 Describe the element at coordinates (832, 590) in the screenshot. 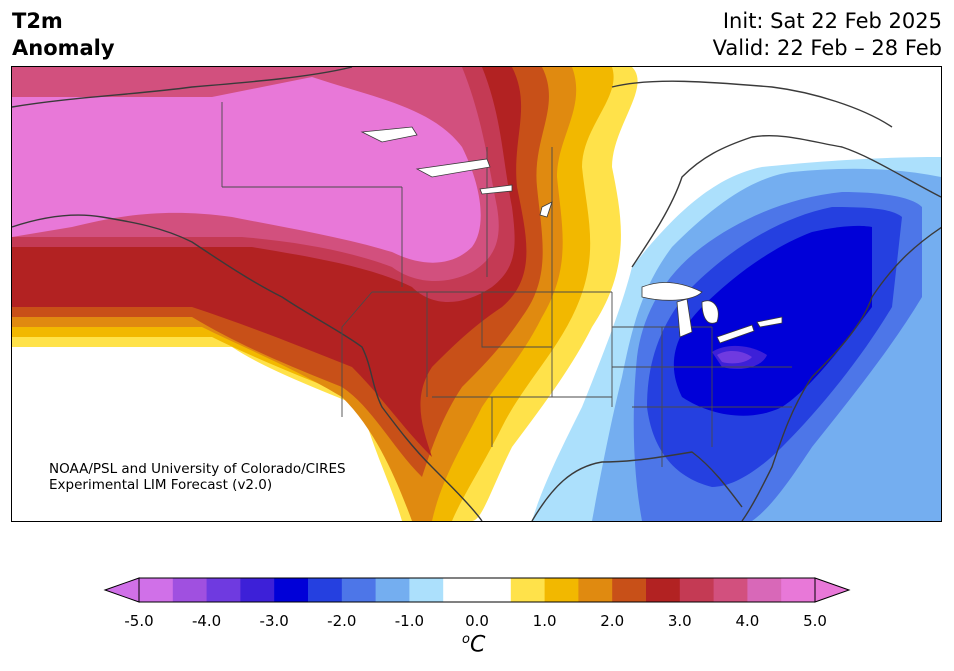

I see `colorbar-over-arrow` at that location.